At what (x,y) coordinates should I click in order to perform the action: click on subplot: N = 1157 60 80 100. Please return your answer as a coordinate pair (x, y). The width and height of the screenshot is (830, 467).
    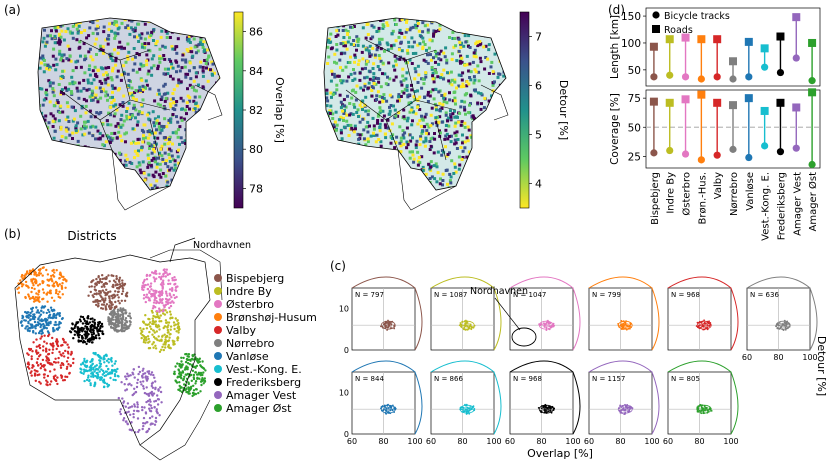
    Looking at the image, I should click on (622, 403).